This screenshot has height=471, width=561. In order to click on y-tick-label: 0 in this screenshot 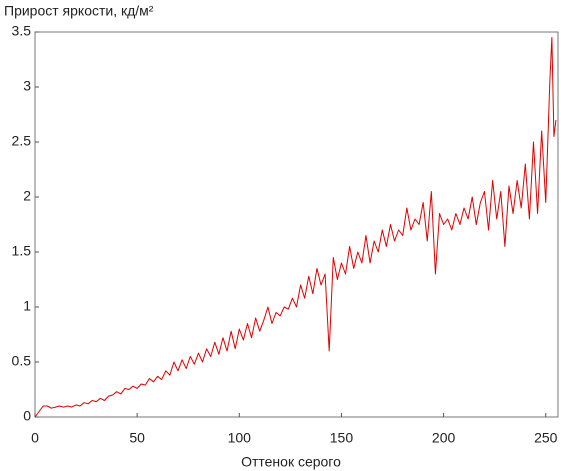, I will do `click(27, 416)`.